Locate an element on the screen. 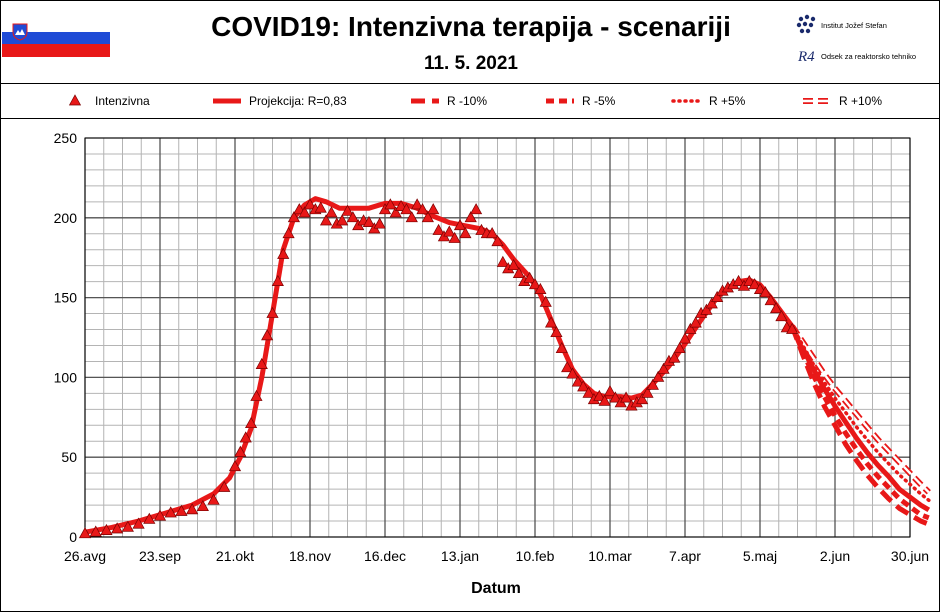  x-tick-label: 18.nov is located at coordinates (310, 556).